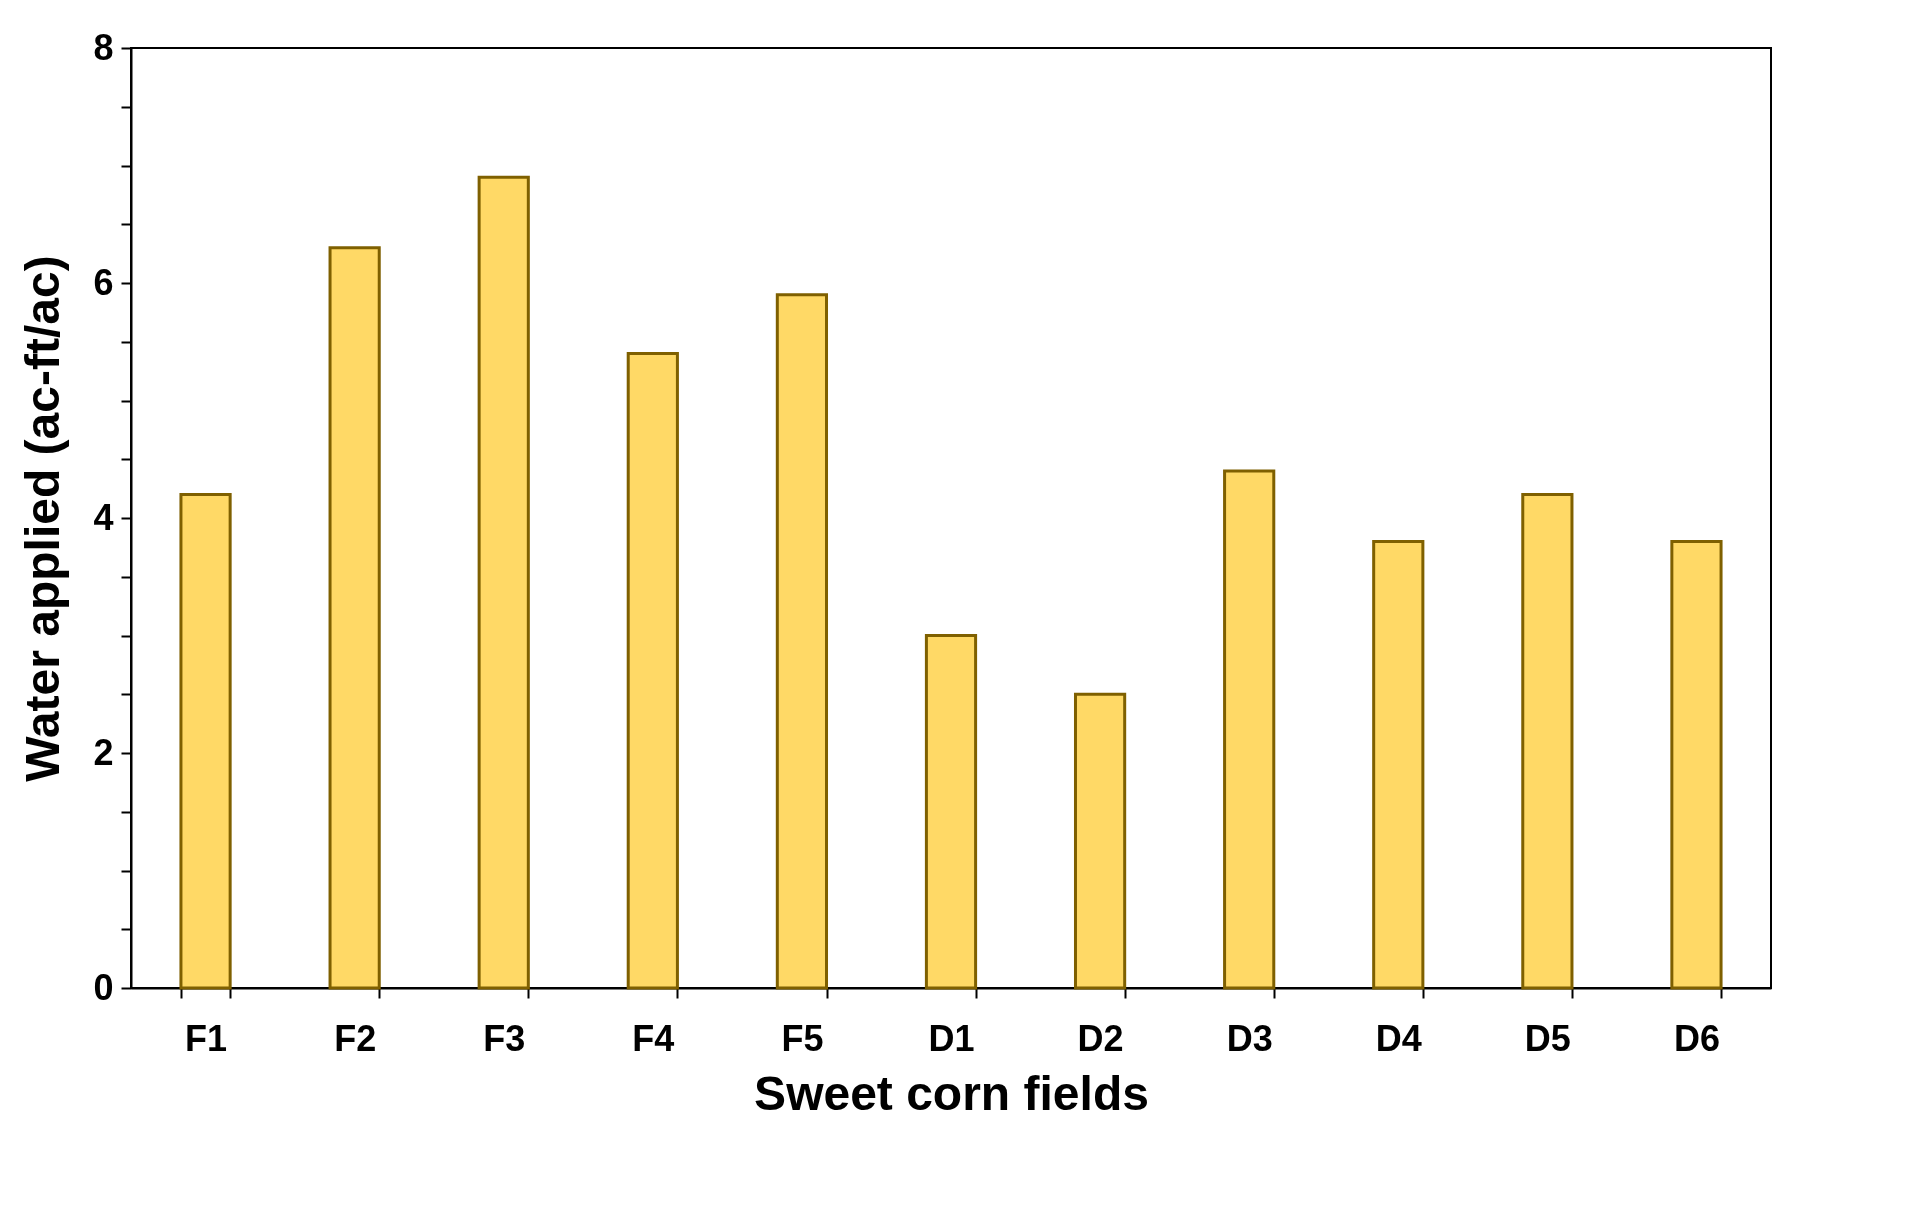 The height and width of the screenshot is (1210, 1915). What do you see at coordinates (103, 282) in the screenshot?
I see `y-tick-label: 6` at bounding box center [103, 282].